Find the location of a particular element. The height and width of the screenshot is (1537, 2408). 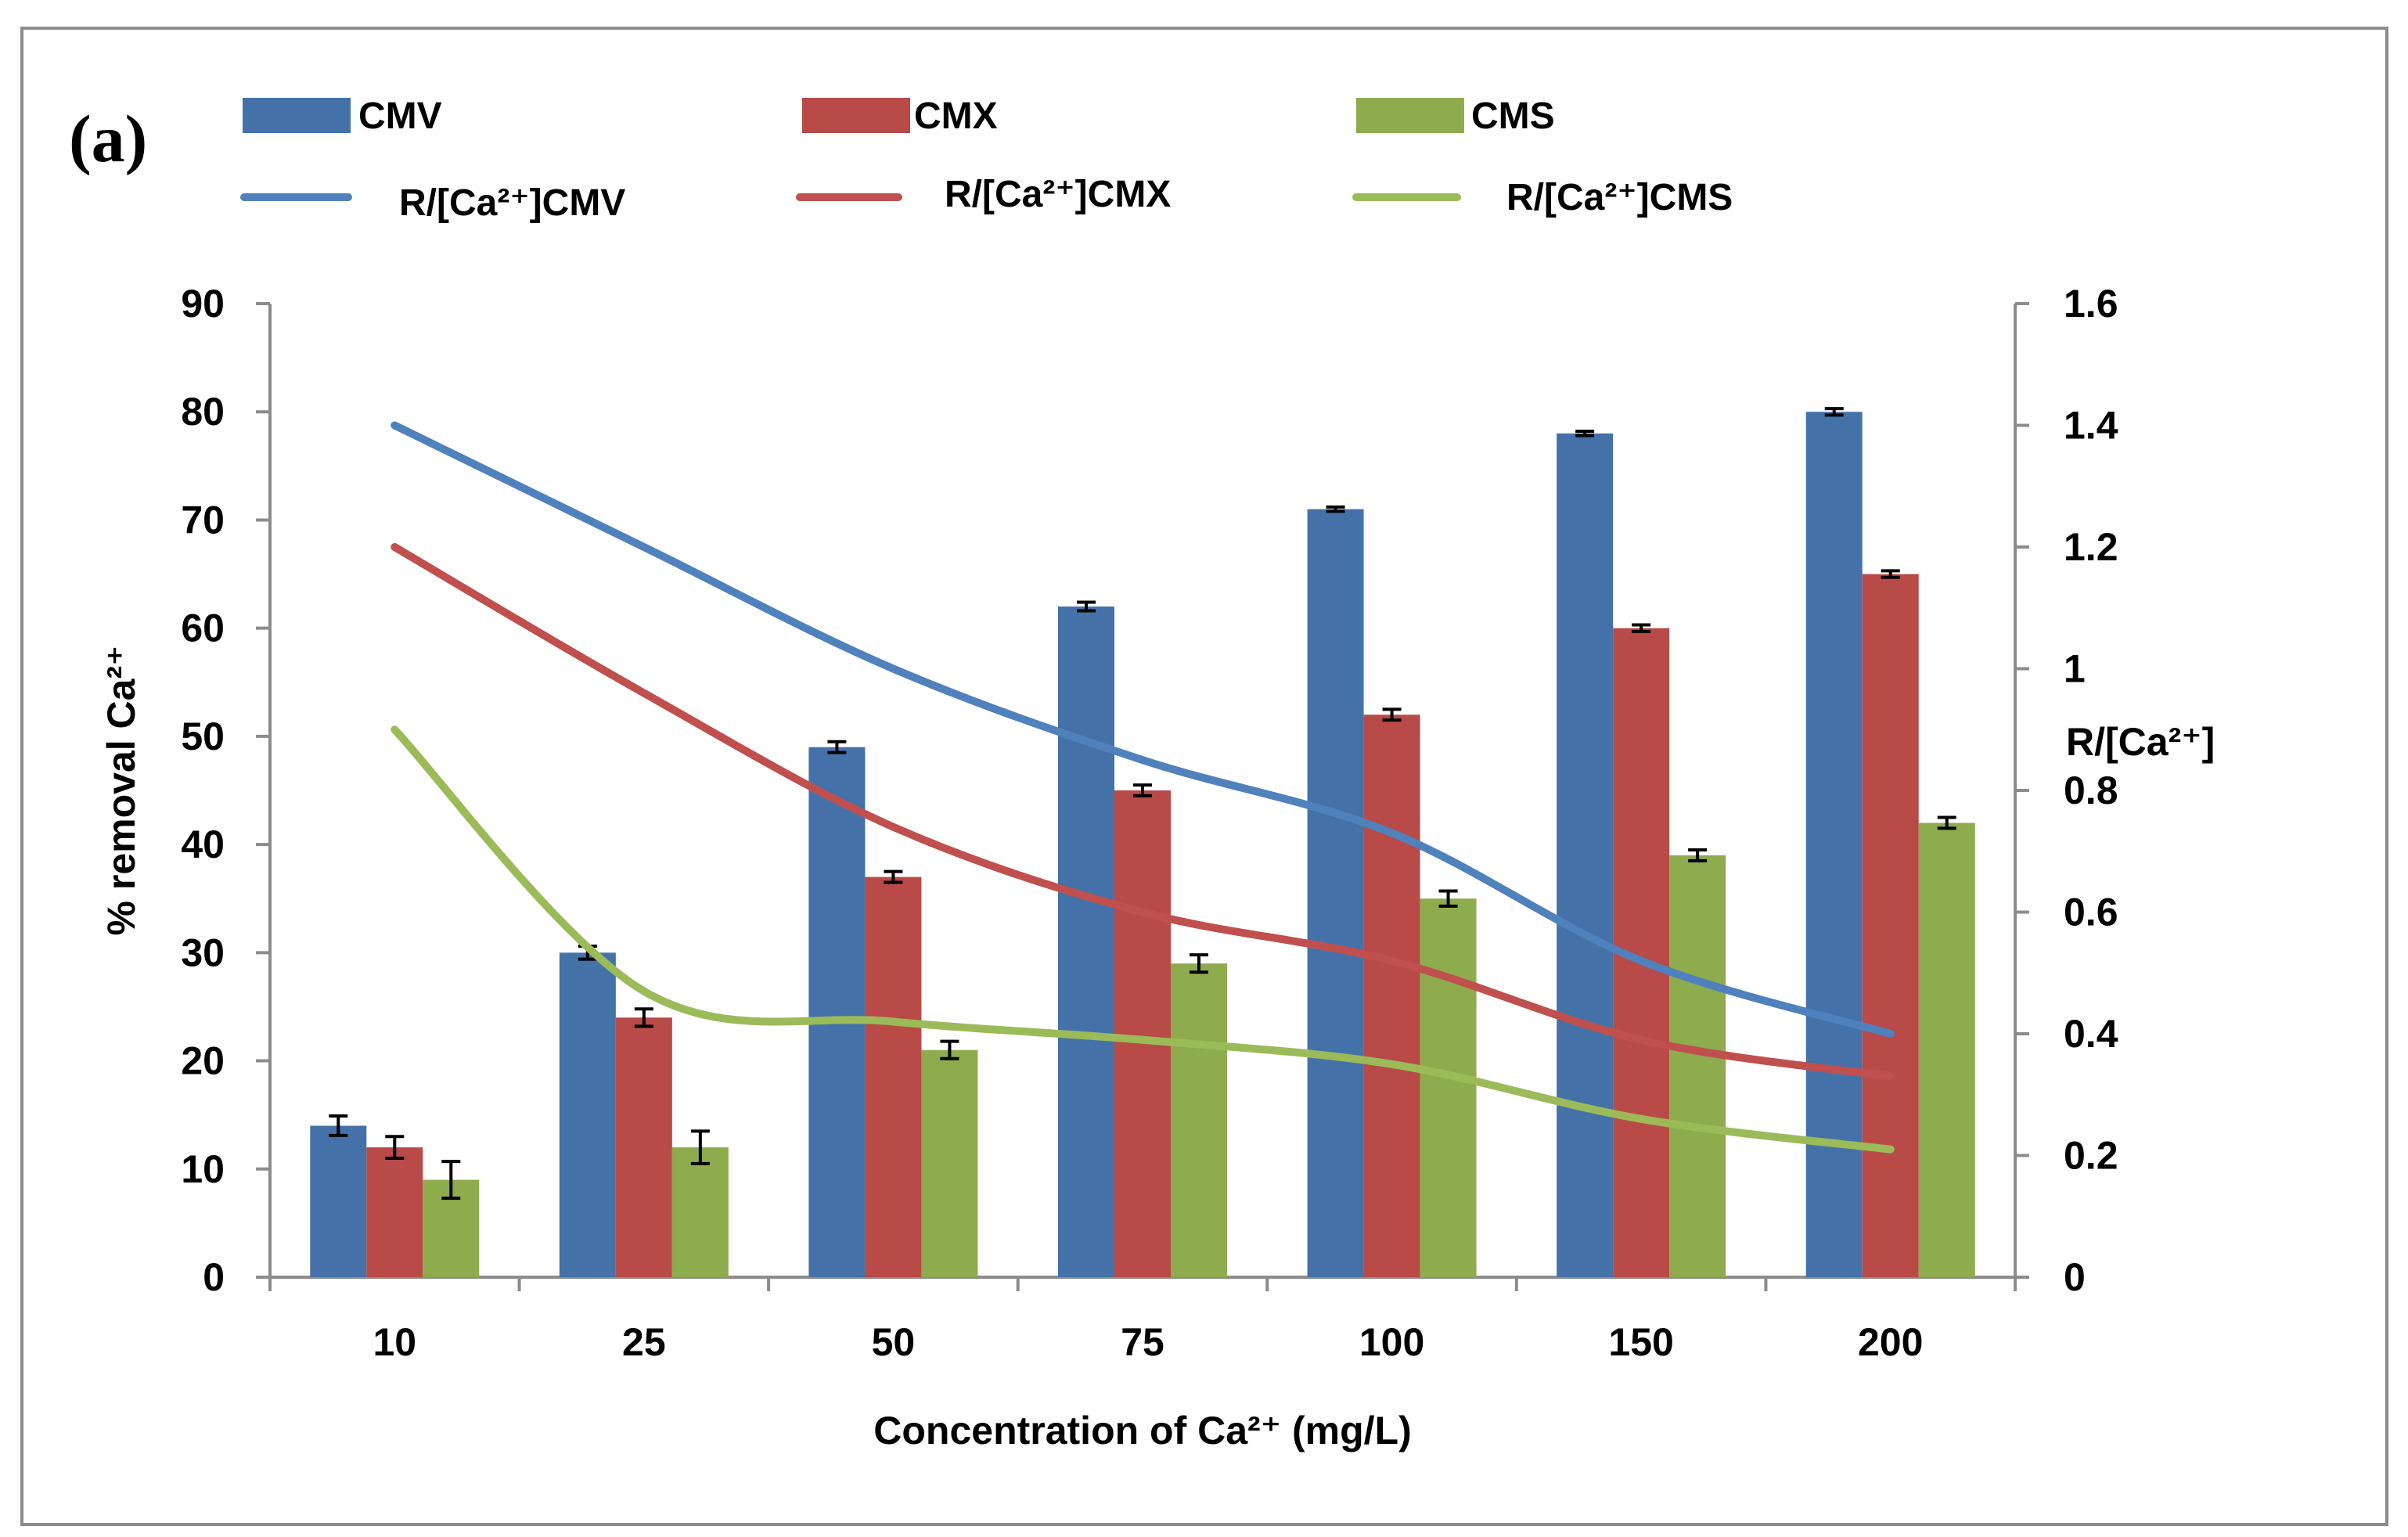

y-tick-label: 0 is located at coordinates (214, 1277).